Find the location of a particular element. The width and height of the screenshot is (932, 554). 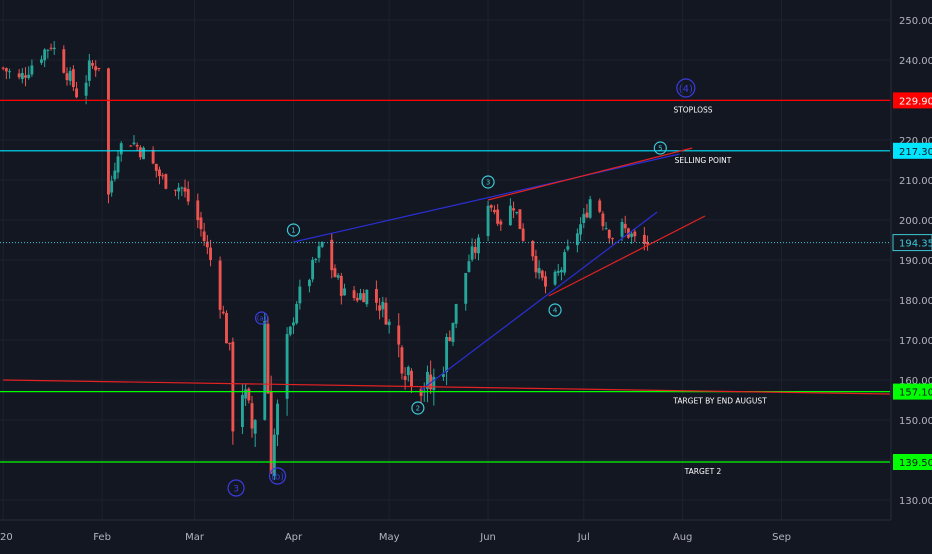

price-tick-label: 130.00 is located at coordinates (915, 501).